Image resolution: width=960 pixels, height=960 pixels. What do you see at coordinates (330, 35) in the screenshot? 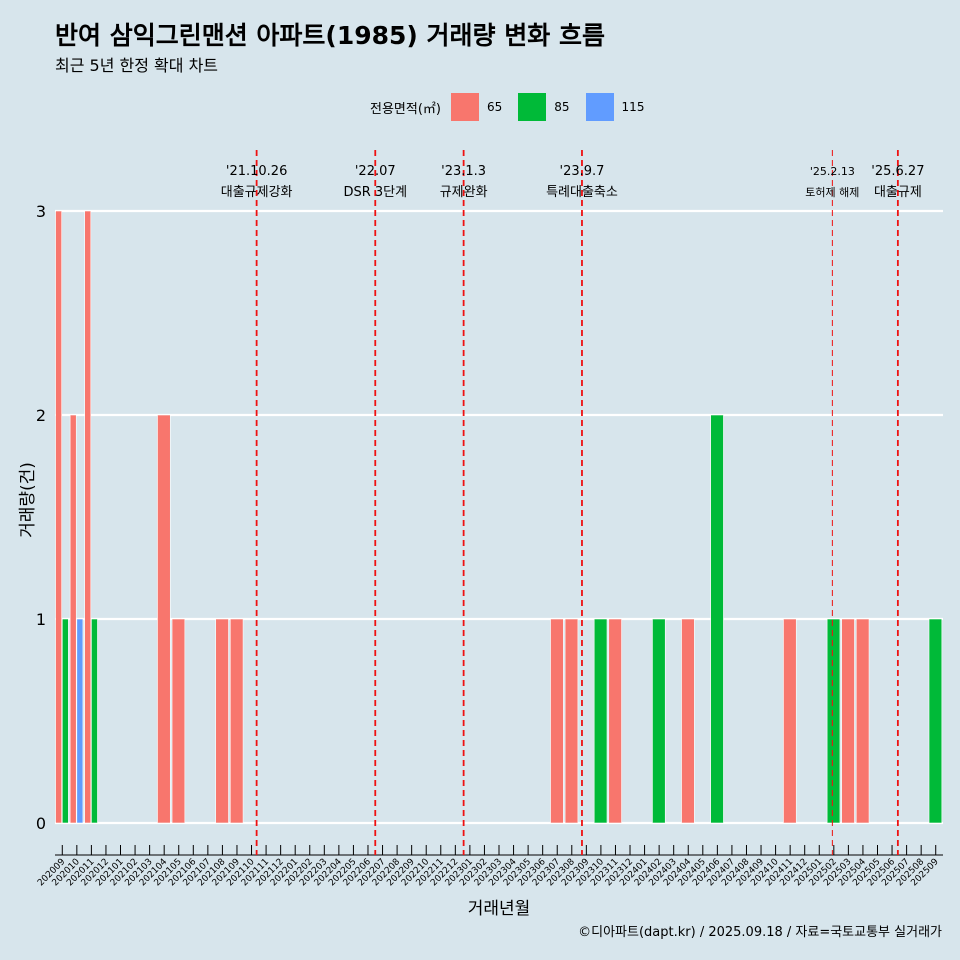
I see `chart-title: 반여 삼익그린맨션 아파트(1985) 거래량 변화 흐름` at bounding box center [330, 35].